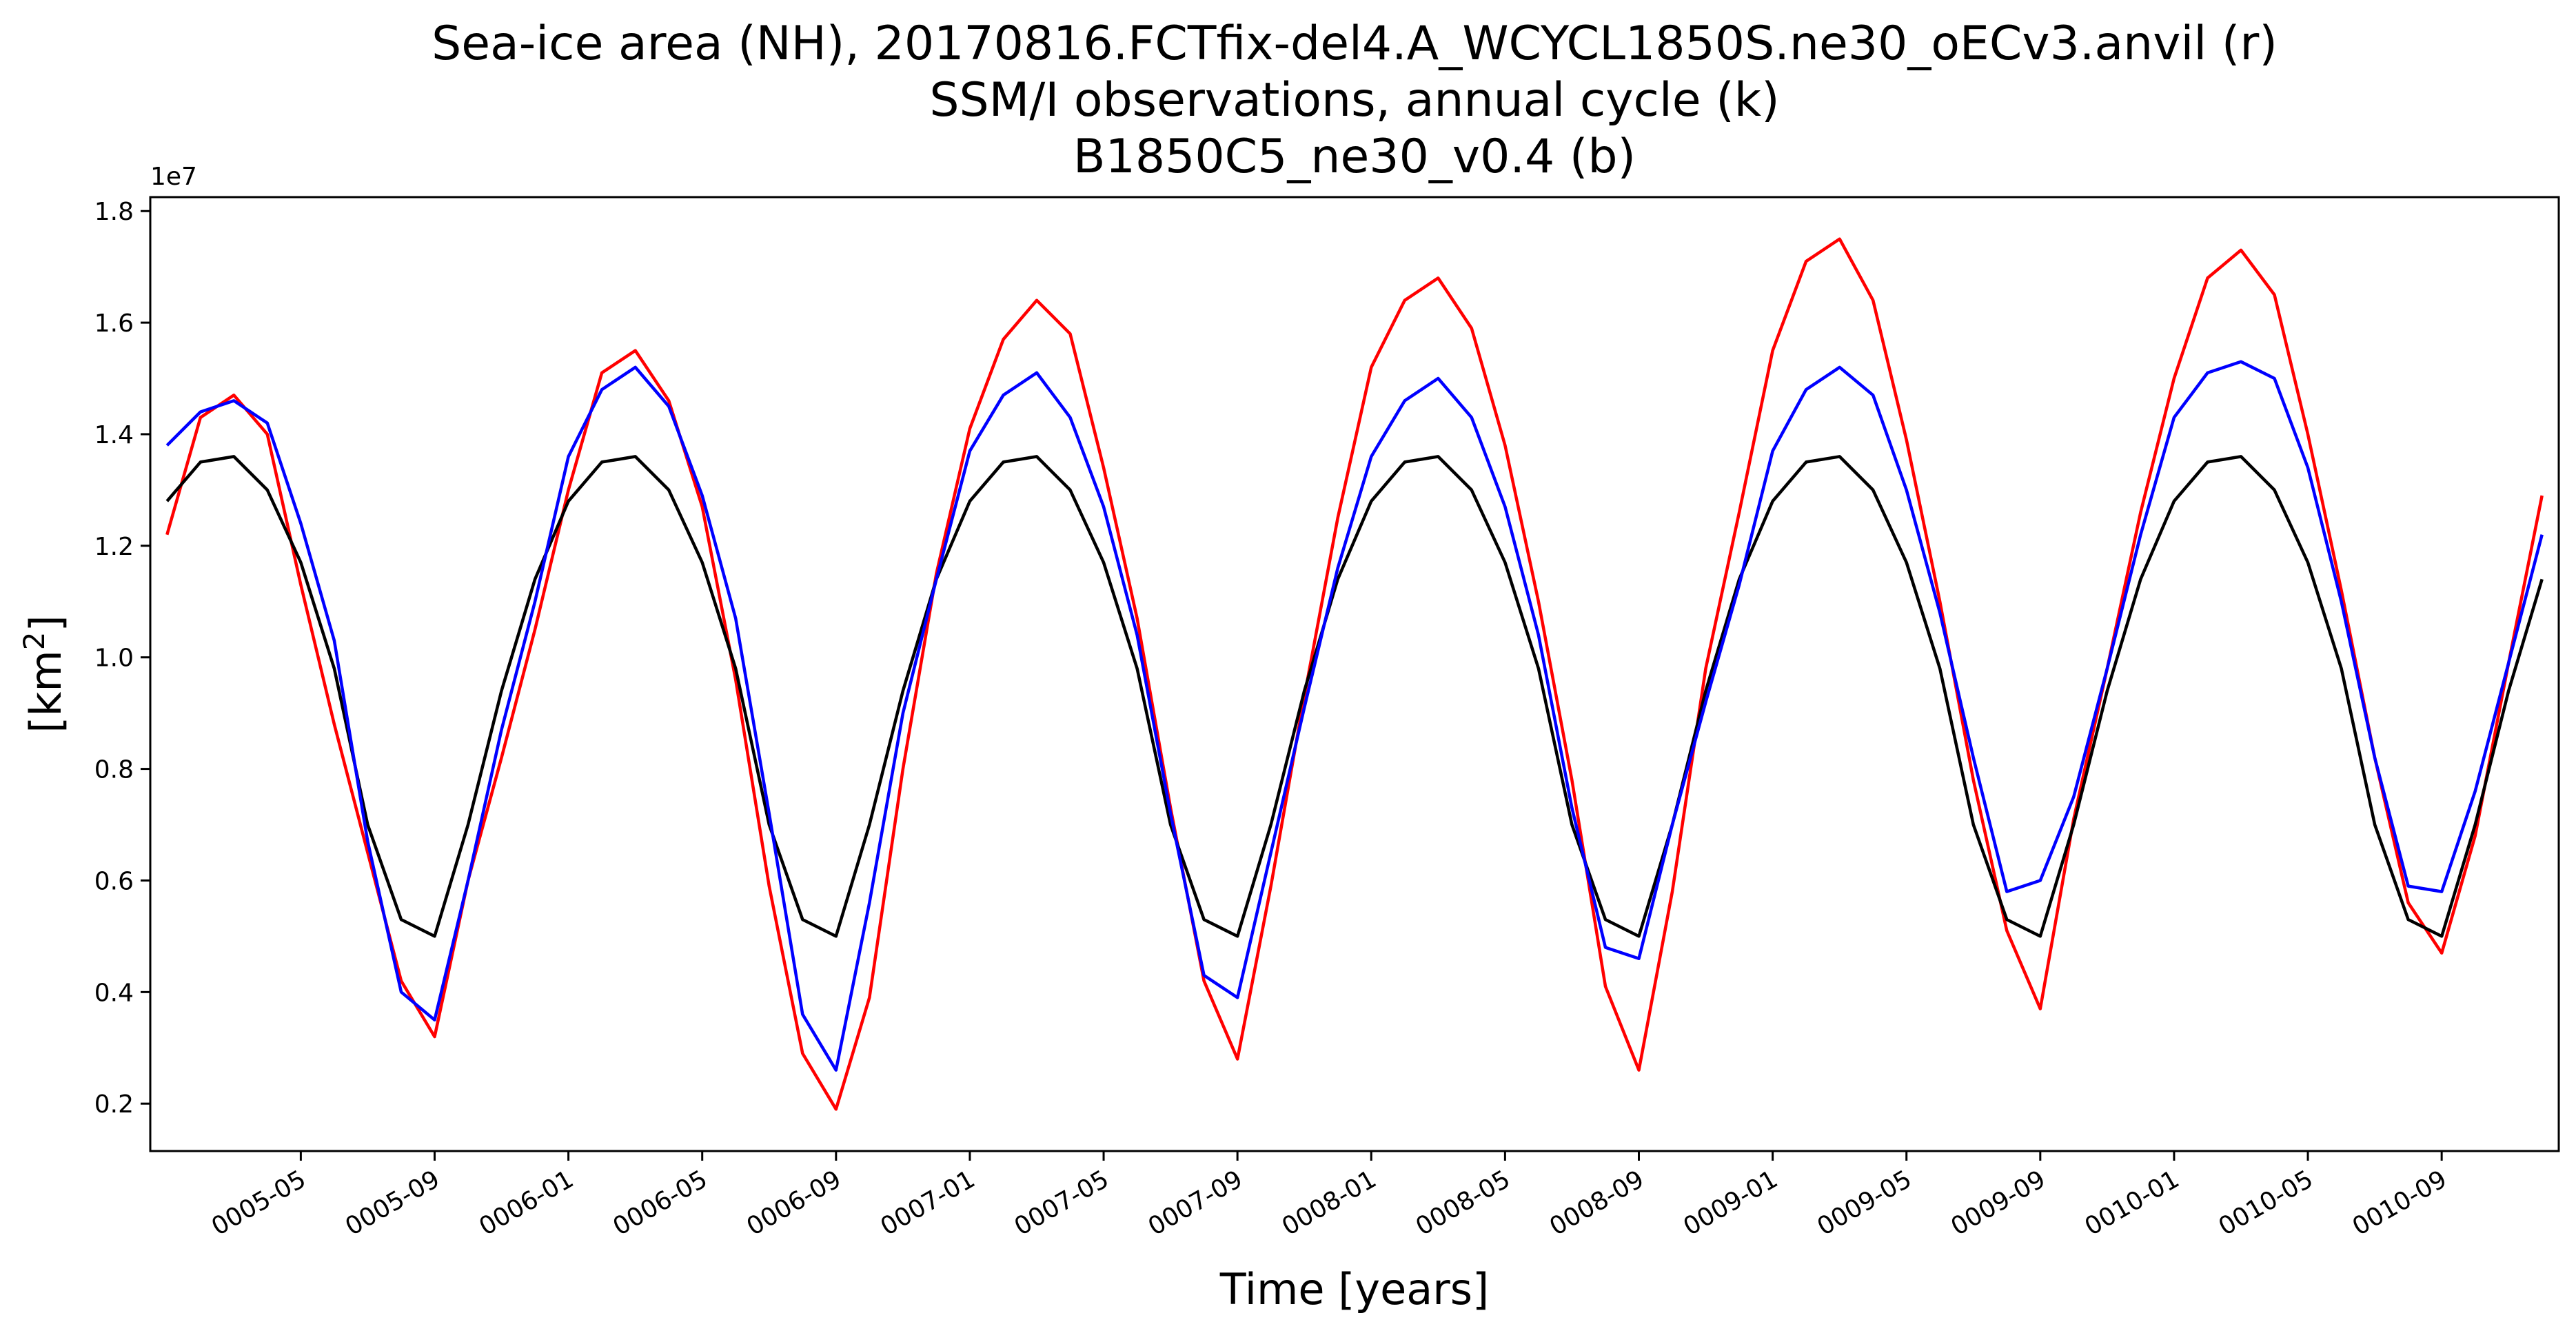 This screenshot has height=1333, width=2576. Describe the element at coordinates (1062, 1203) in the screenshot. I see `x-tick-label: 0007-05` at that location.